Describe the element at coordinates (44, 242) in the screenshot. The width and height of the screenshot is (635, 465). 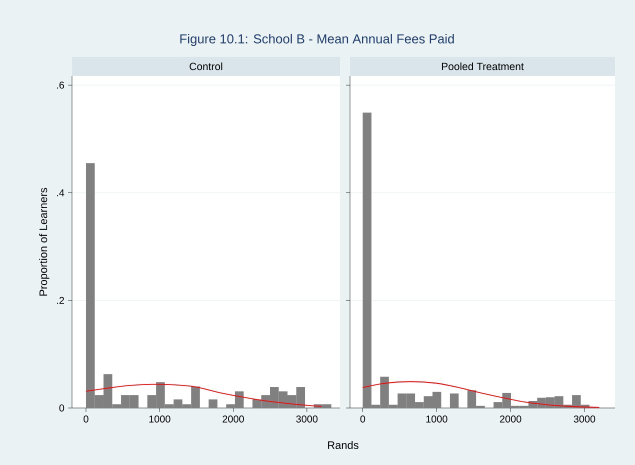
I see `y-axis-title: Proportion of Learners` at that location.